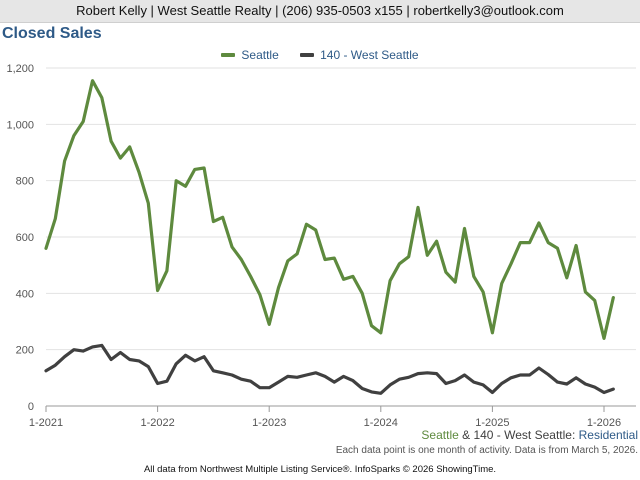 The width and height of the screenshot is (640, 480). What do you see at coordinates (492, 423) in the screenshot?
I see `x-tick-label: 1-2025` at bounding box center [492, 423].